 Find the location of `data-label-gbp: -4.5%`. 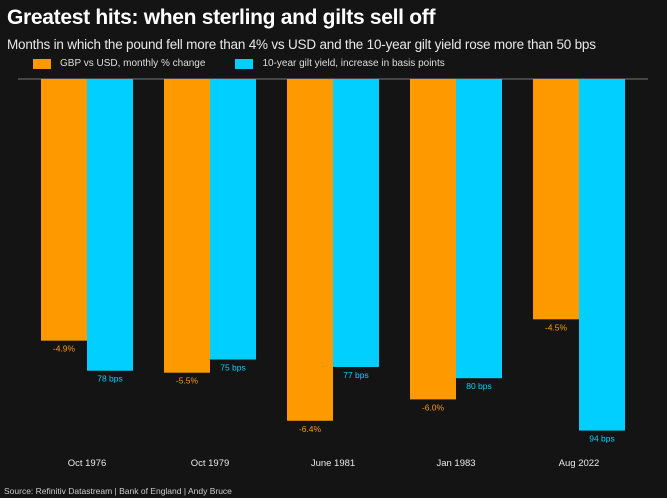

data-label-gbp: -4.5% is located at coordinates (556, 327).